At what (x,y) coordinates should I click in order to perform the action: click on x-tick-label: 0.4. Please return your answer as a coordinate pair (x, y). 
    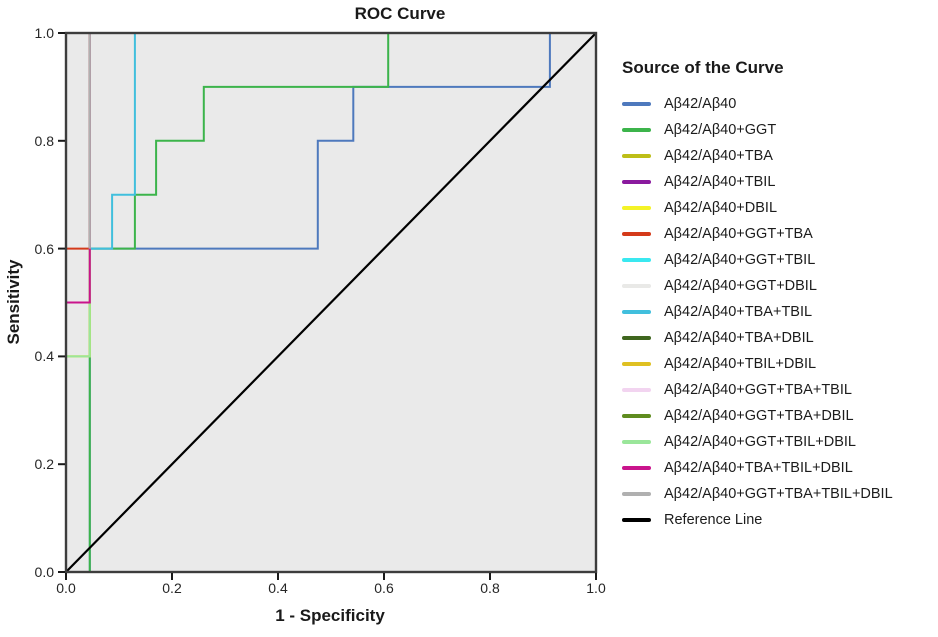
    Looking at the image, I should click on (278, 588).